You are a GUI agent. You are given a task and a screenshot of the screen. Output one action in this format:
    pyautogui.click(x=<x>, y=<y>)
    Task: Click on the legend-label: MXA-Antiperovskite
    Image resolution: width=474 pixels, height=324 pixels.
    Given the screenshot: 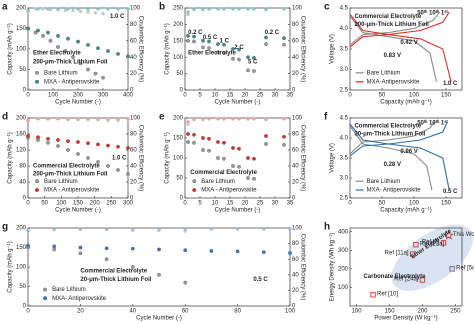 What is the action you would take?
    pyautogui.click(x=393, y=82)
    